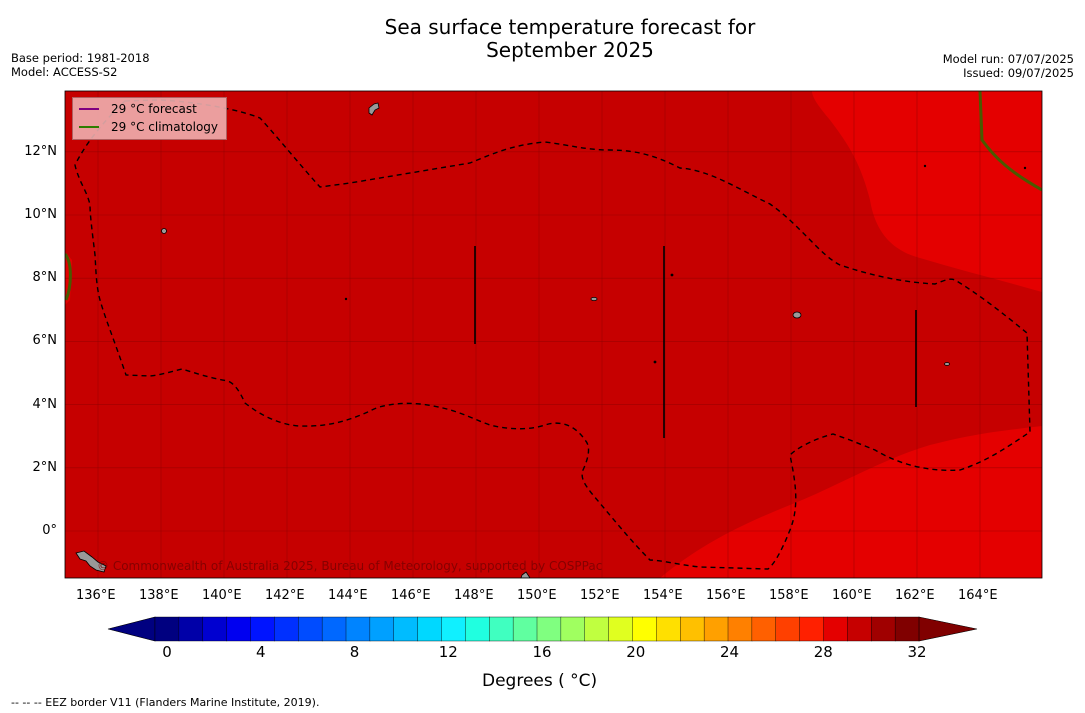 Image resolution: width=1085 pixels, height=713 pixels. I want to click on climatology-contour-w, so click(68, 277).